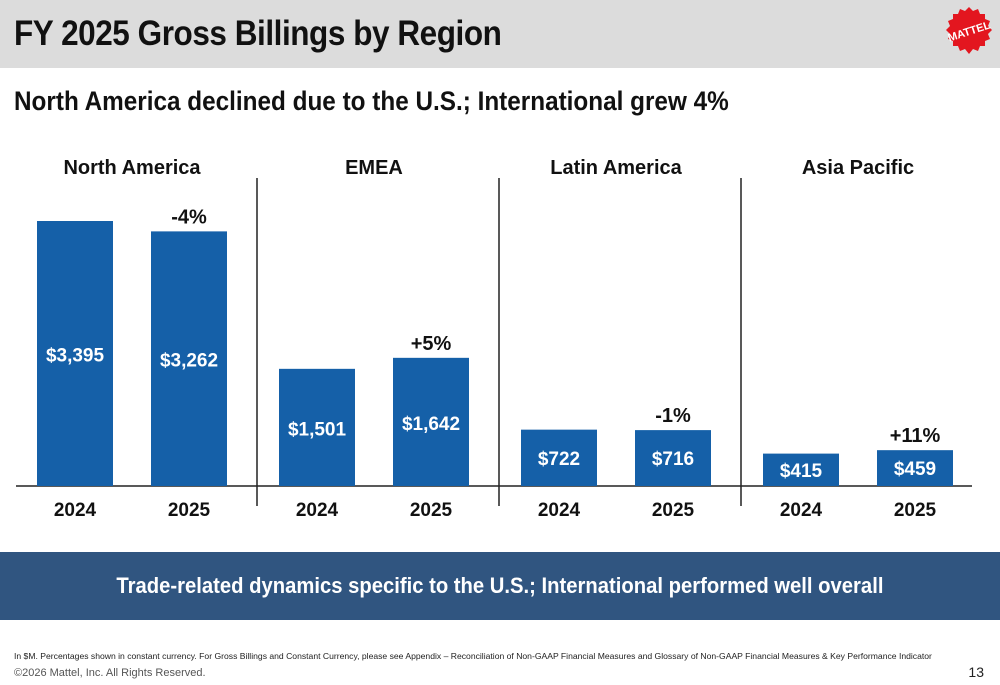 The image size is (1000, 685). I want to click on header-bar: FY 2025 Gross Billings by Region MATTEL, so click(500, 34).